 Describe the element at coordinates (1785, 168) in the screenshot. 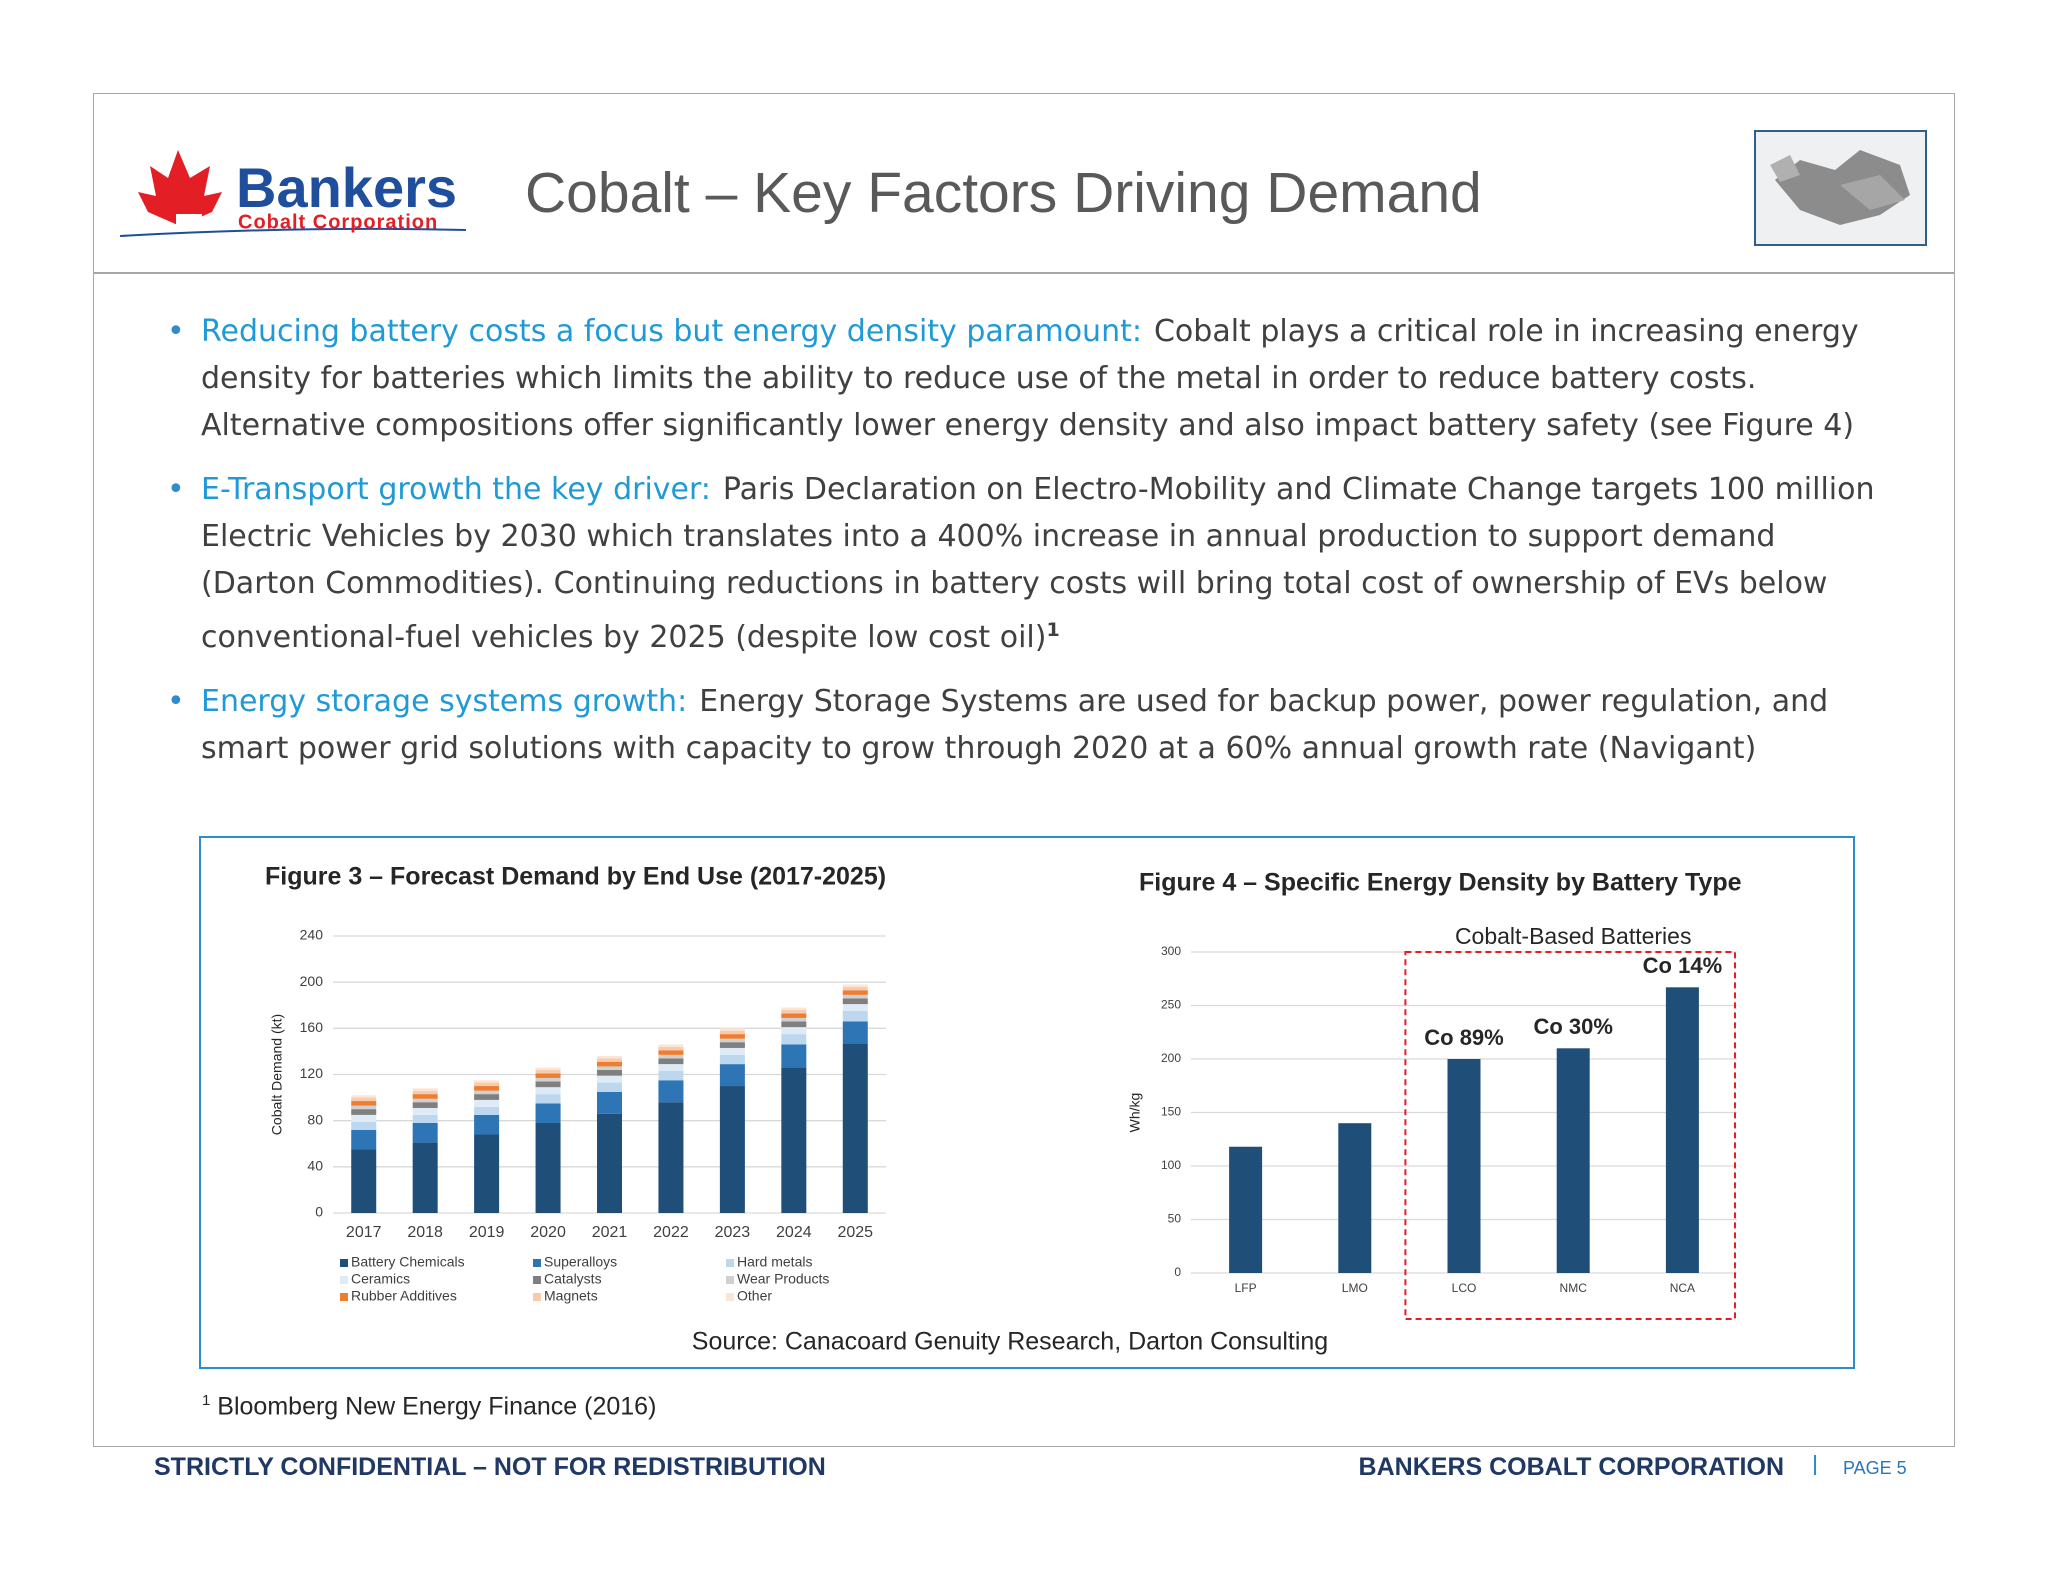

I see `cobalt-cube` at that location.